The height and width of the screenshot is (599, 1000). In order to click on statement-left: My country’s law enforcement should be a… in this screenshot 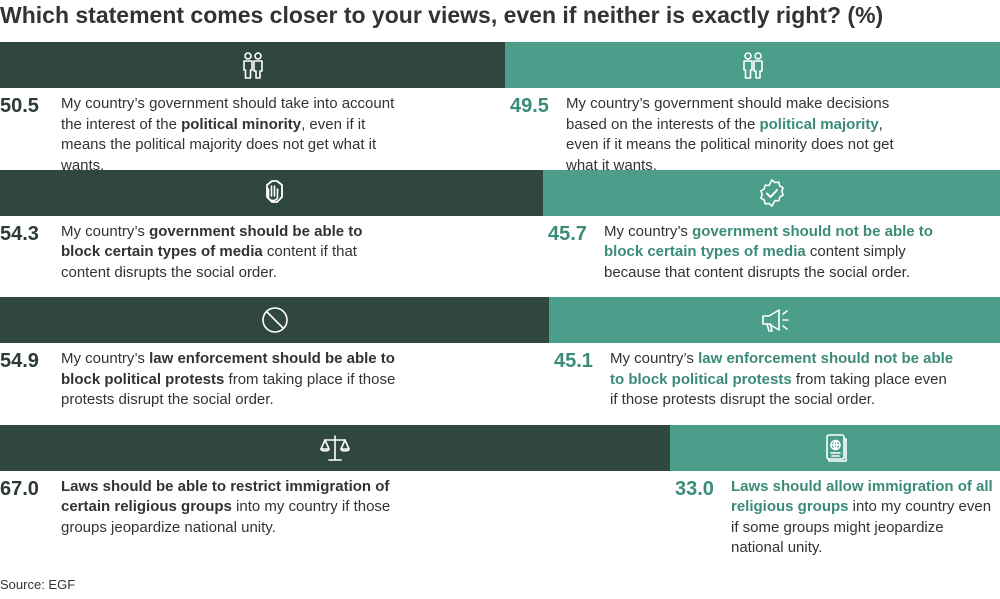, I will do `click(228, 379)`.